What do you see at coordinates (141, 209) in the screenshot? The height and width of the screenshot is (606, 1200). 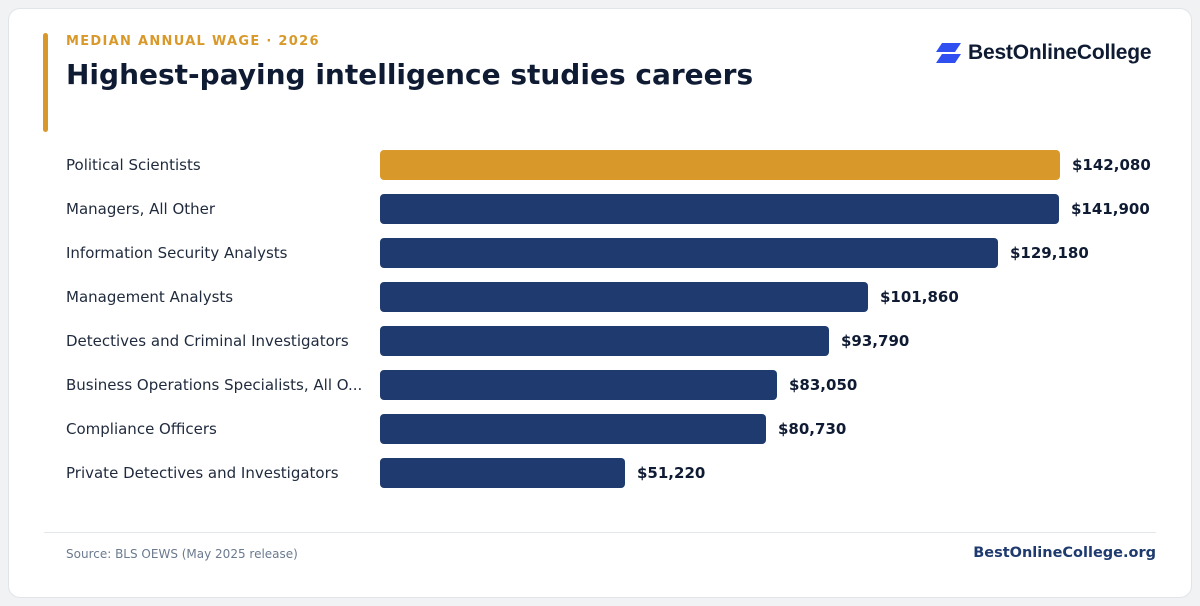 I see `category-label: Managers, All Other` at bounding box center [141, 209].